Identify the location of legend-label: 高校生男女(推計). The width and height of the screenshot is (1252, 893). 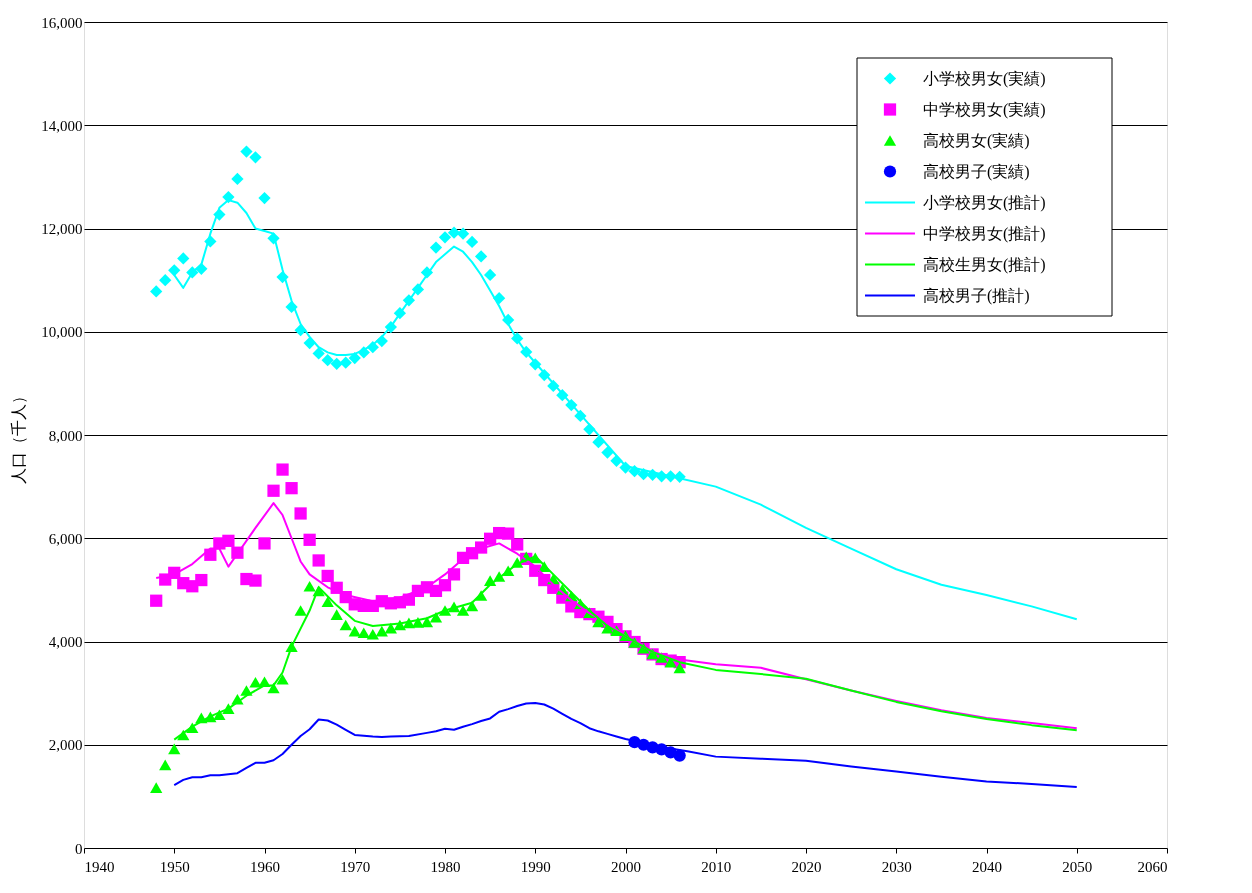
(984, 264).